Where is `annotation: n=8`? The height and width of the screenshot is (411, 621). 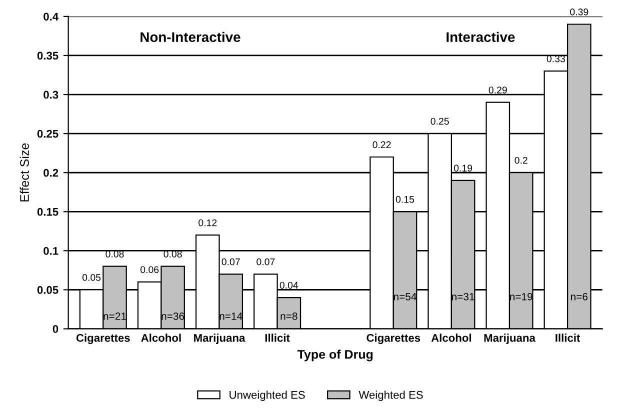 annotation: n=8 is located at coordinates (289, 316).